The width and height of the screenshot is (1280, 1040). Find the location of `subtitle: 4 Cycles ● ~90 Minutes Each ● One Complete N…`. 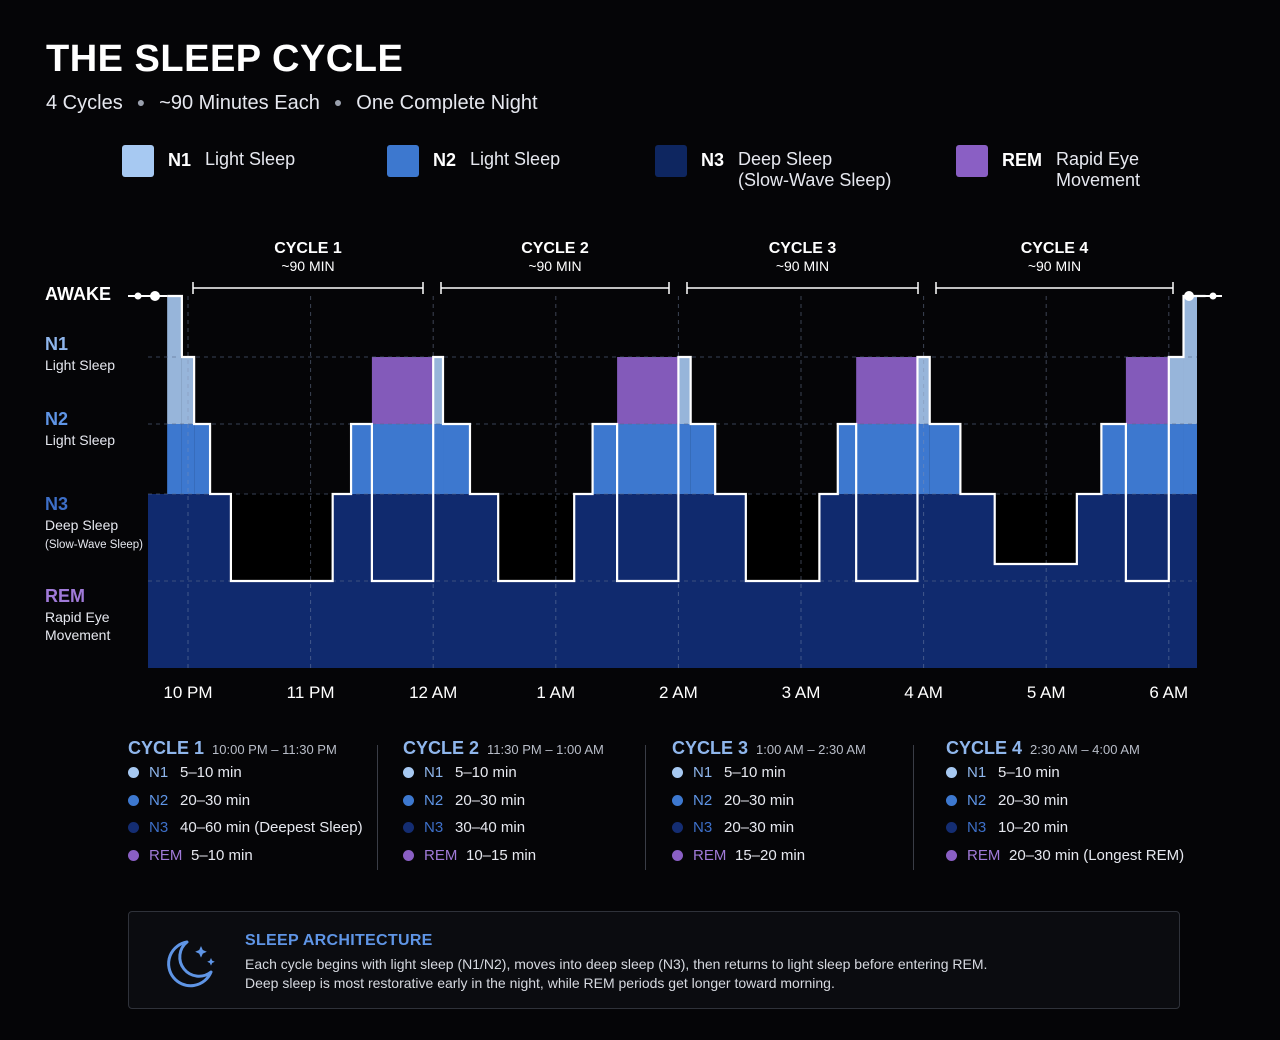

subtitle: 4 Cycles ● ~90 Minutes Each ● One Complete N… is located at coordinates (292, 103).